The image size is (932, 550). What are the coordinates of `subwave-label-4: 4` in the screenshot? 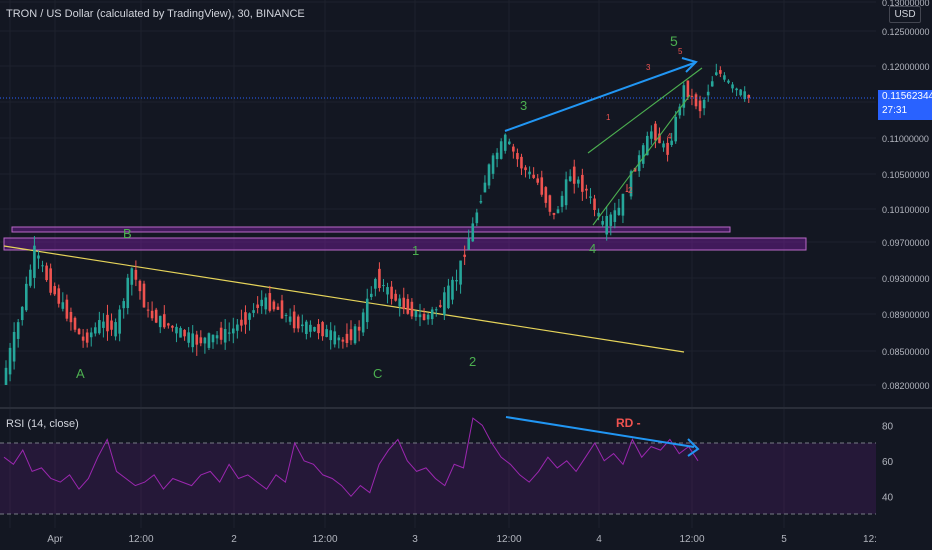 It's located at (669, 136).